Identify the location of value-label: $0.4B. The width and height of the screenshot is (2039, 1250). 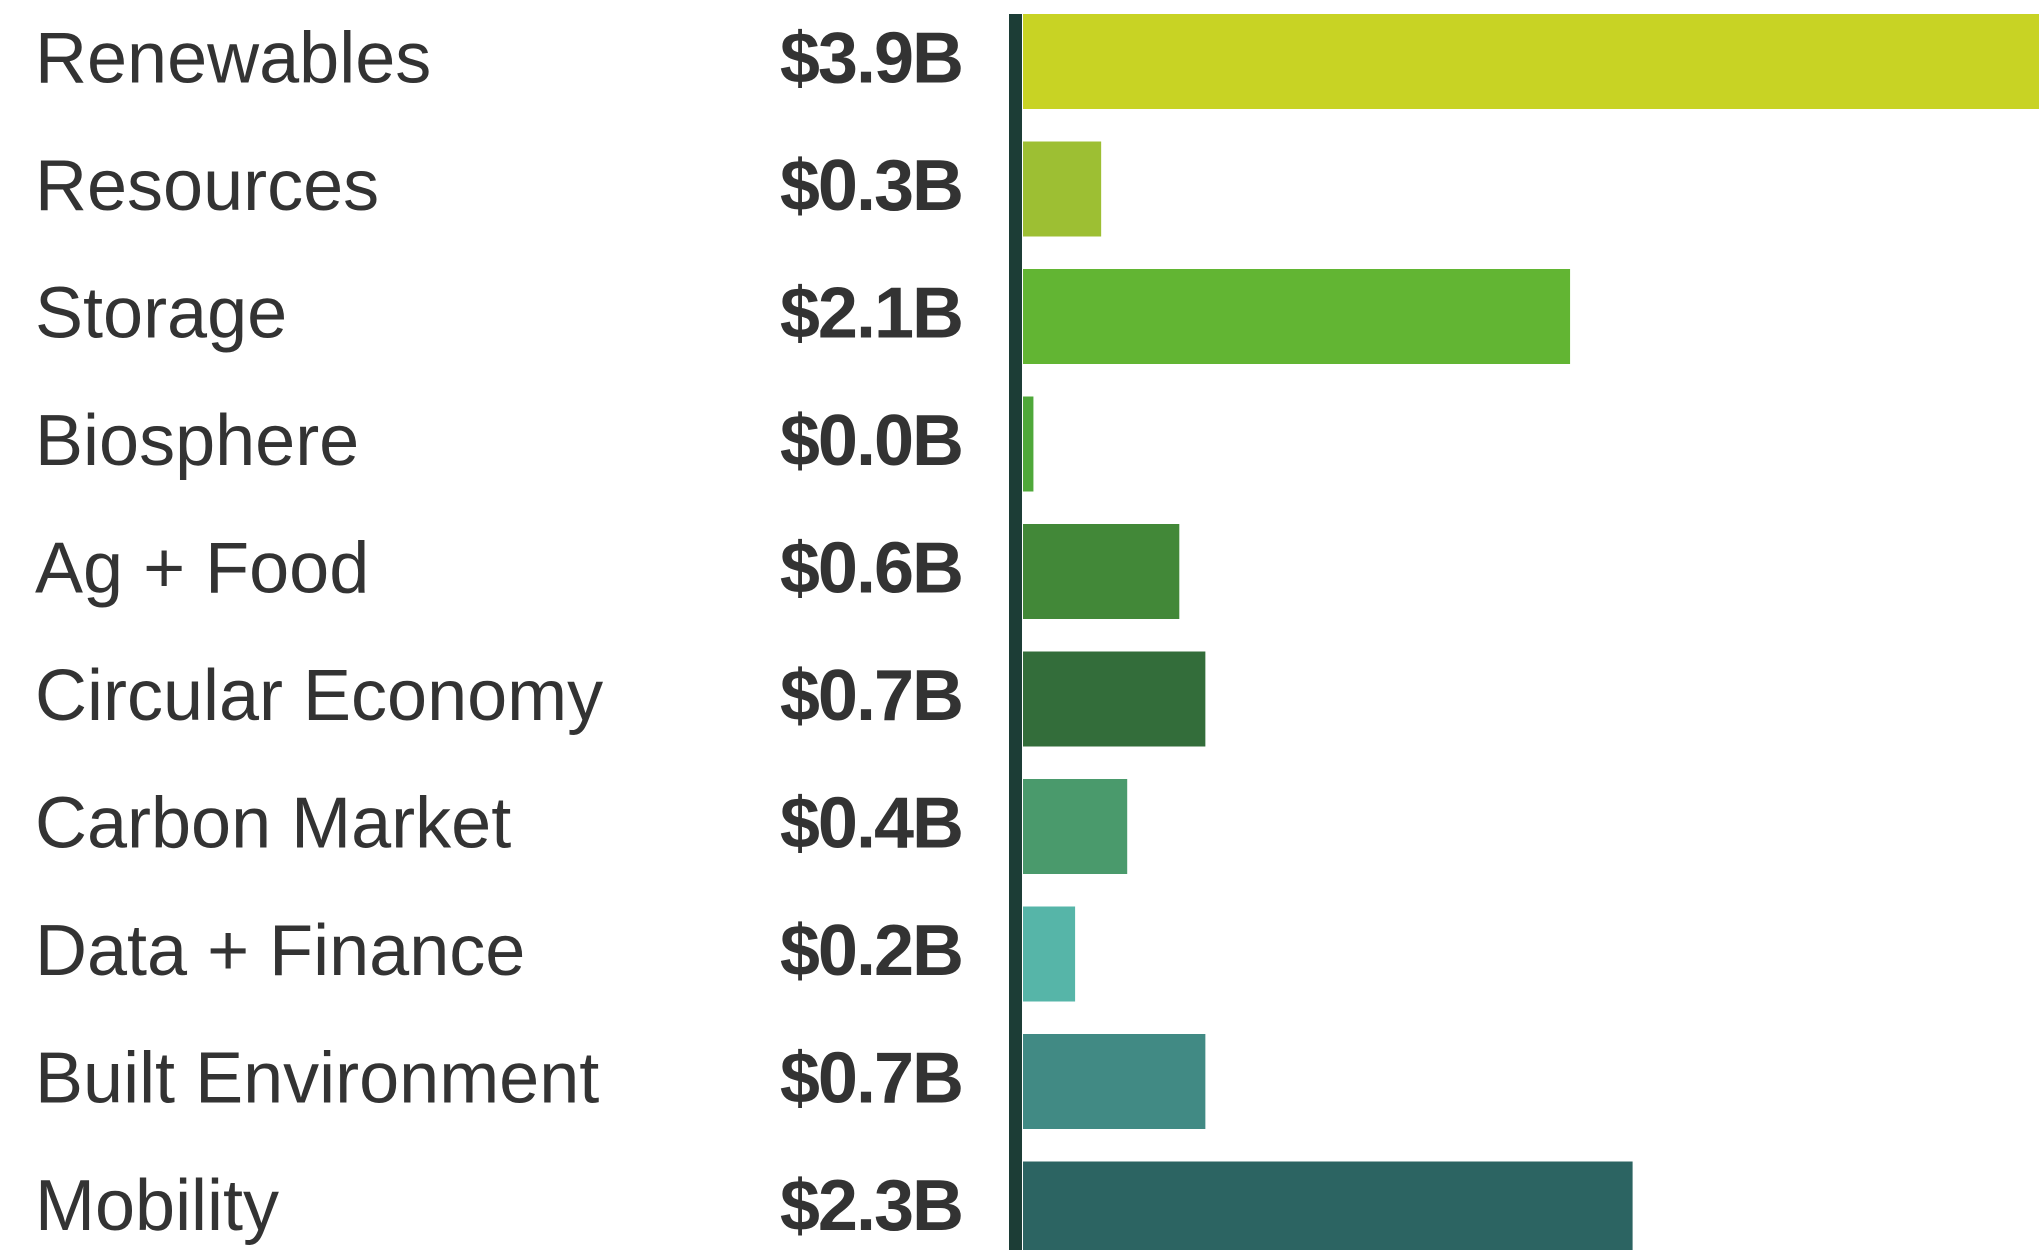
(871, 824).